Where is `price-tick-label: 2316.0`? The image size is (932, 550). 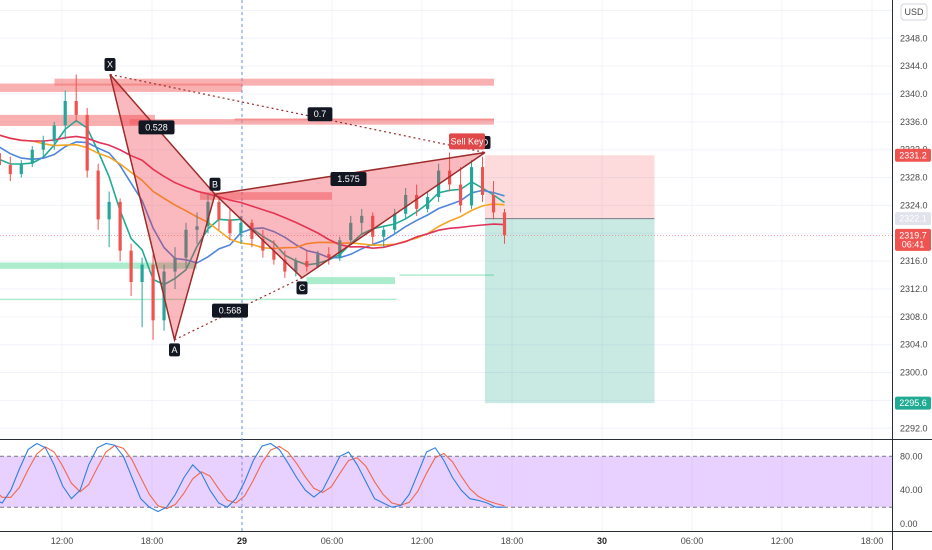 price-tick-label: 2316.0 is located at coordinates (914, 261).